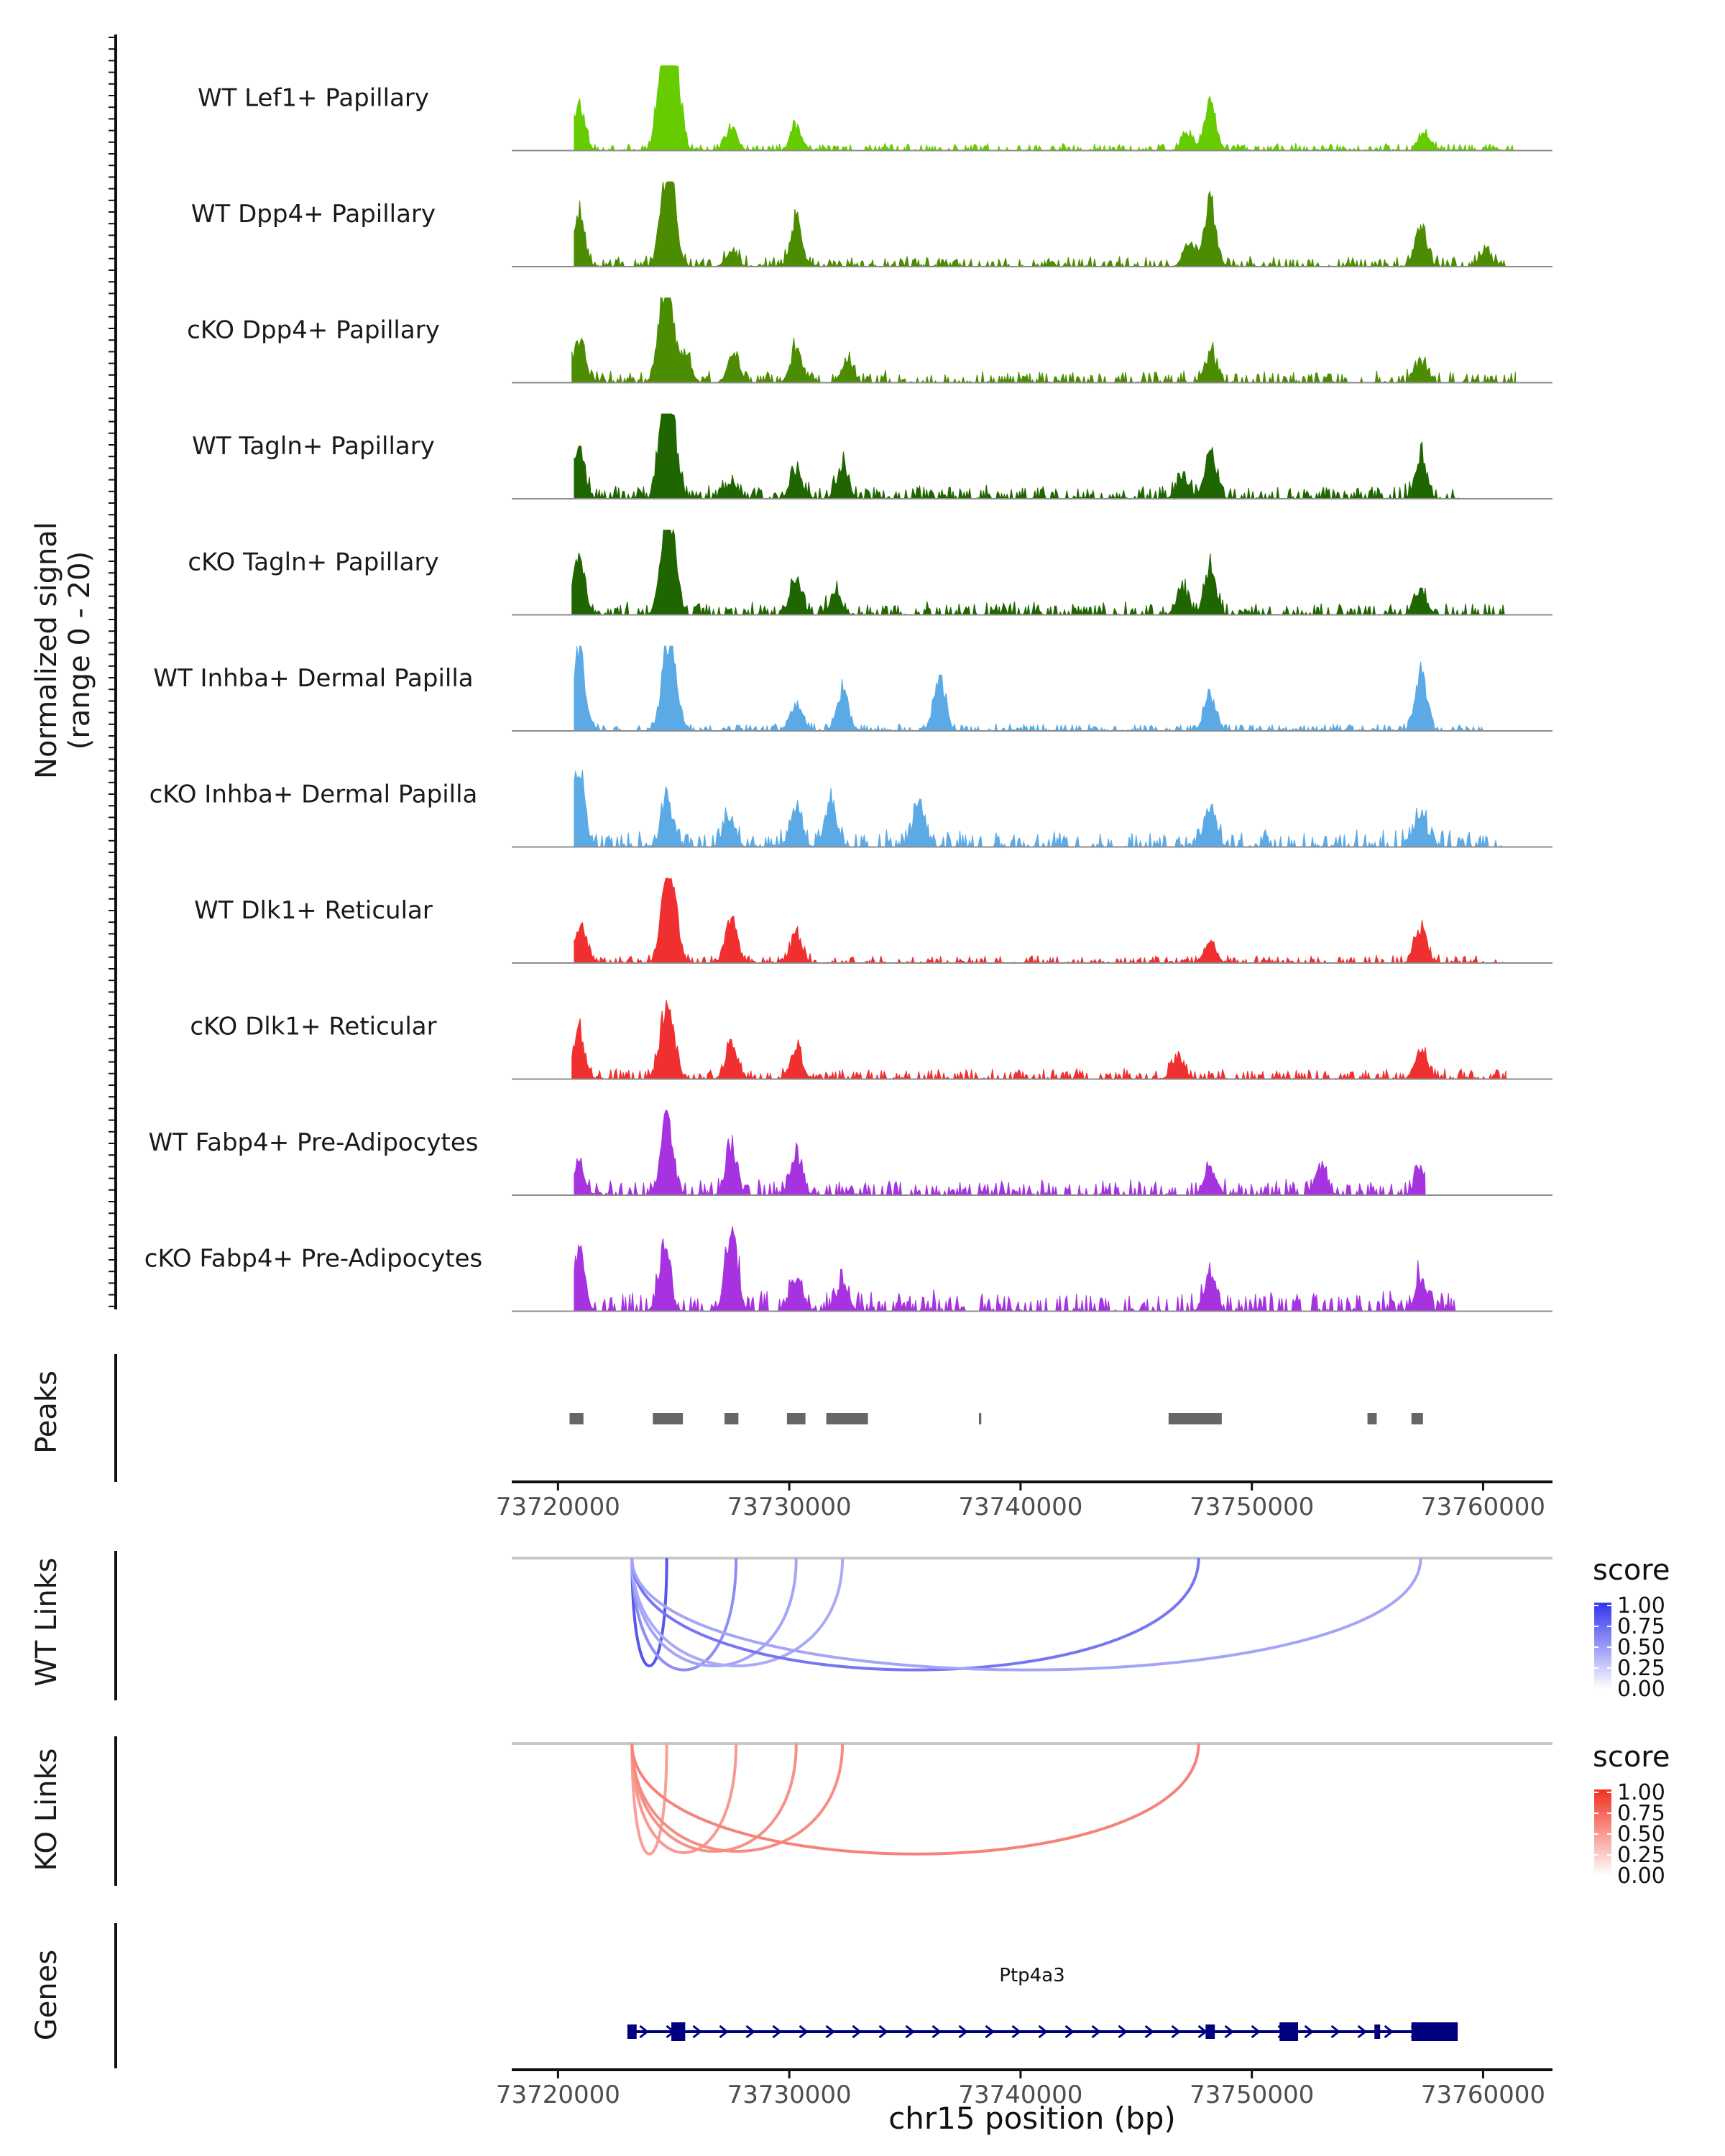 The width and height of the screenshot is (1725, 2156). I want to click on track-label: WT Dpp4+ Papillary, so click(313, 214).